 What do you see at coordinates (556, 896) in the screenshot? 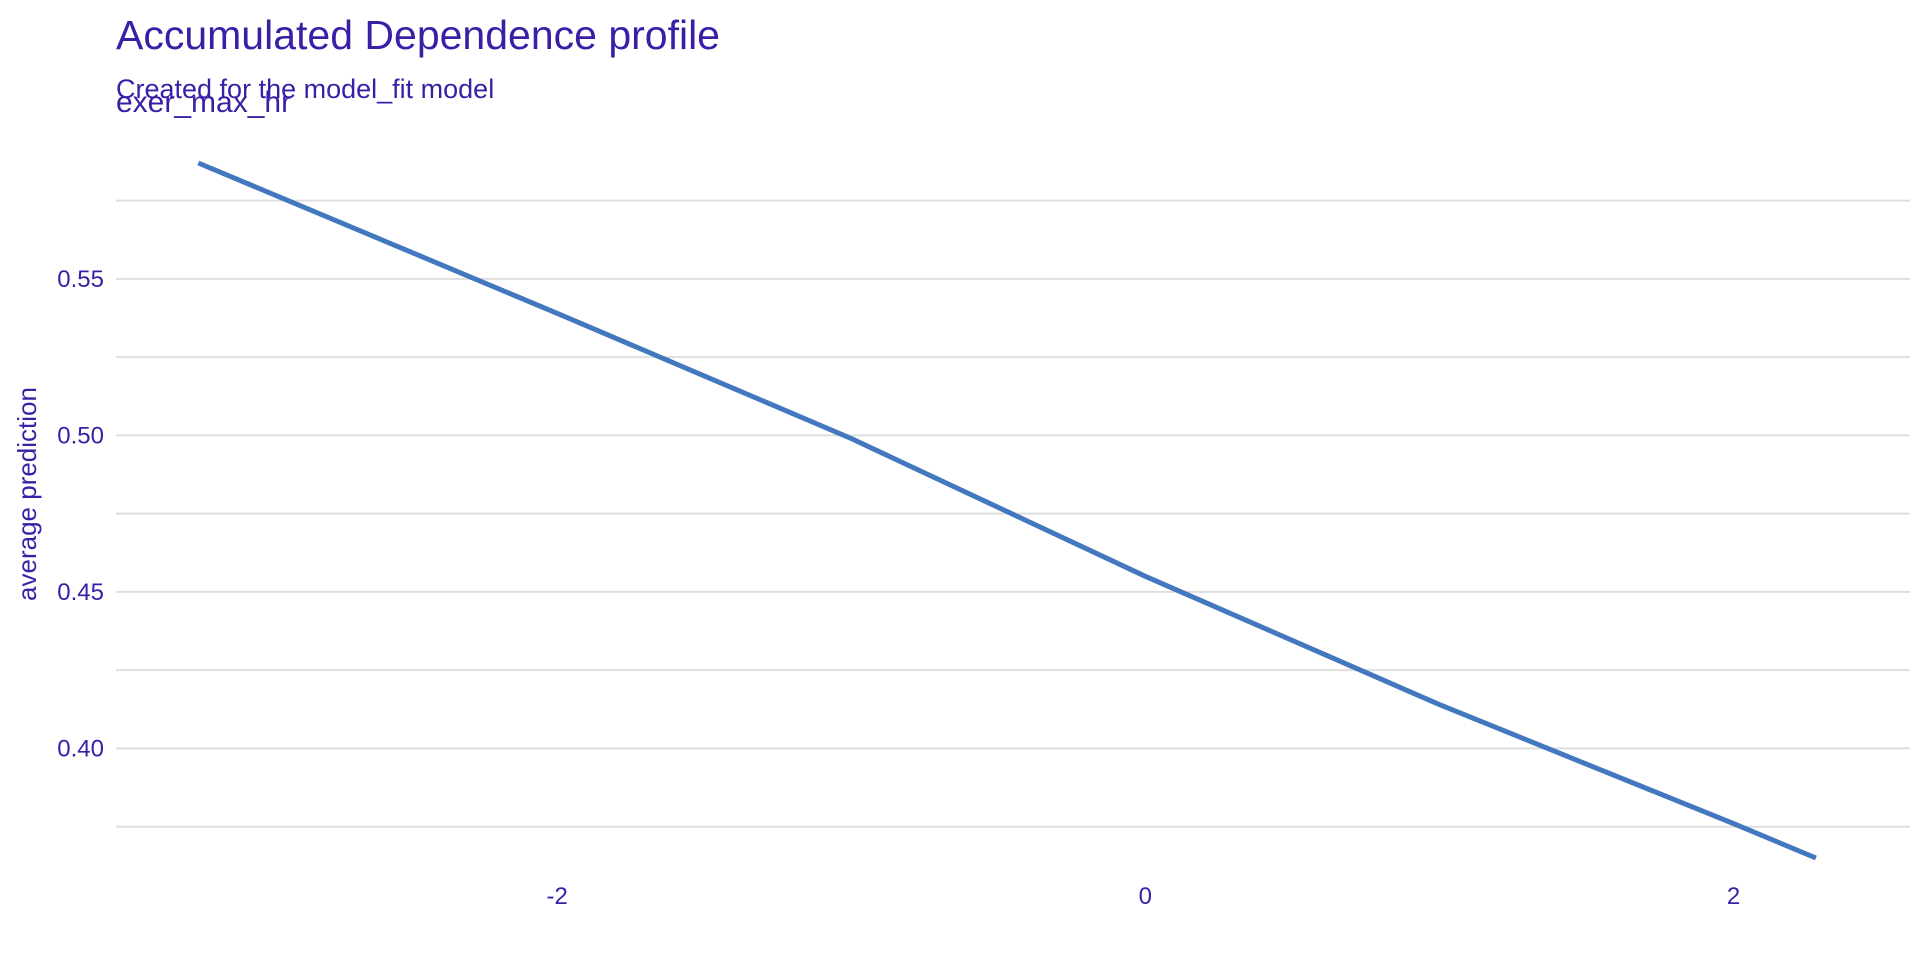
I see `x-tick-label: -2` at bounding box center [556, 896].